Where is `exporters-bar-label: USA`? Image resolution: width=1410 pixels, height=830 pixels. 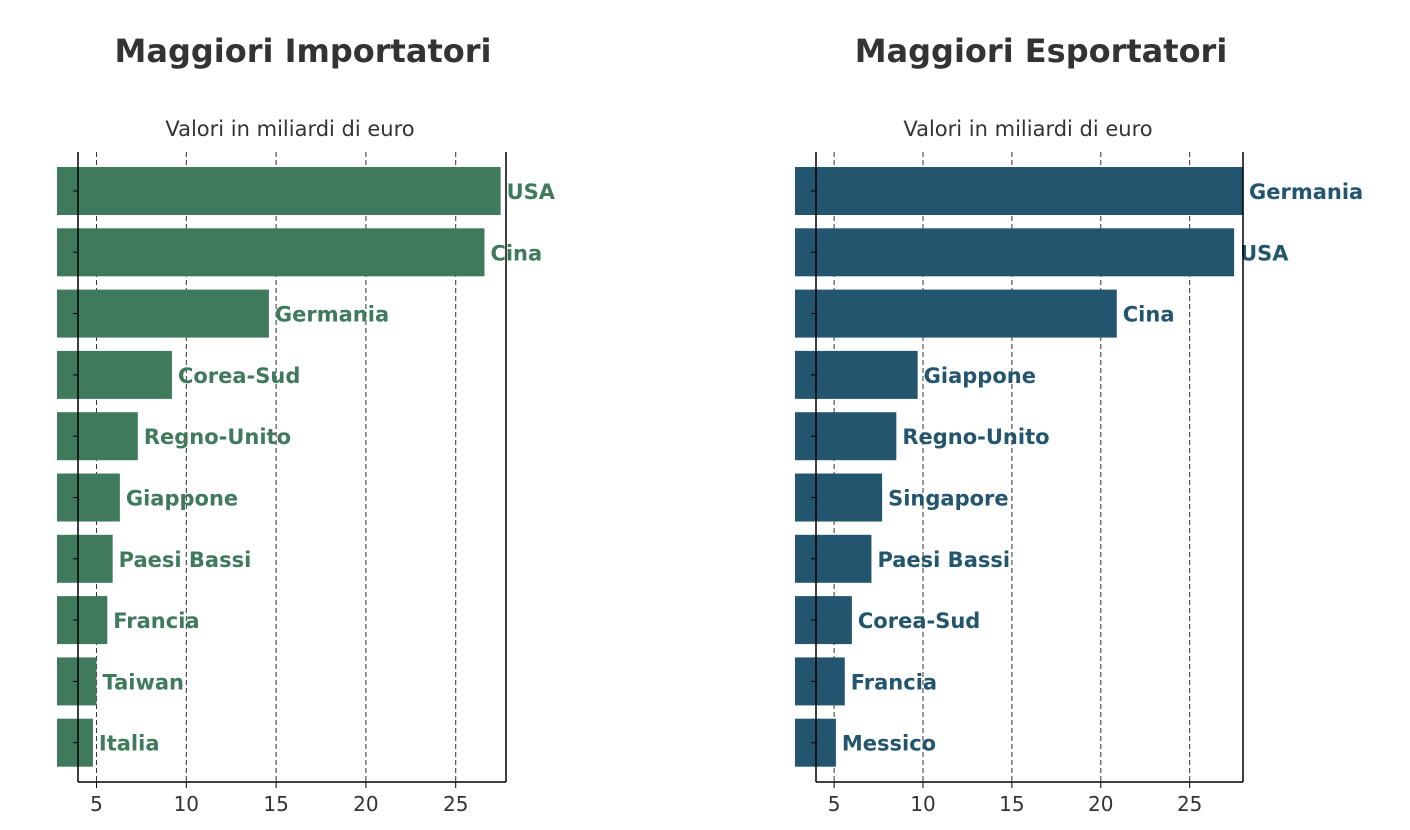 exporters-bar-label: USA is located at coordinates (1264, 253).